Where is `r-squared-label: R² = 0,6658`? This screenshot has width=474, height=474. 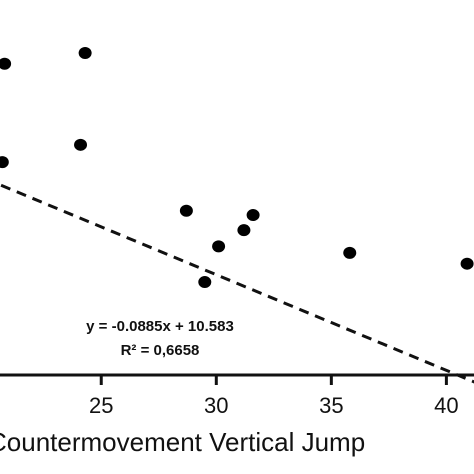
r-squared-label: R² = 0,6658 is located at coordinates (160, 350).